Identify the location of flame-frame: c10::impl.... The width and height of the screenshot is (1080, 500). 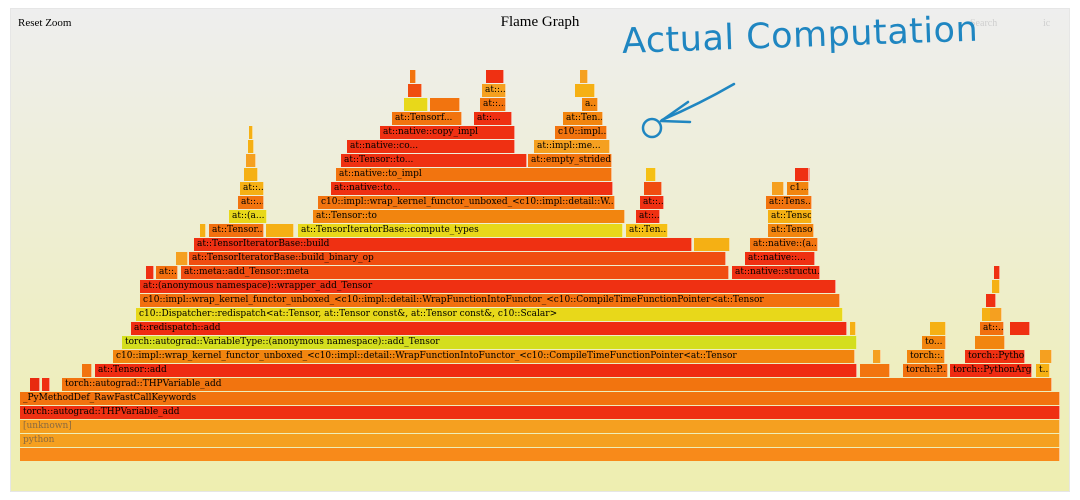
(581, 132).